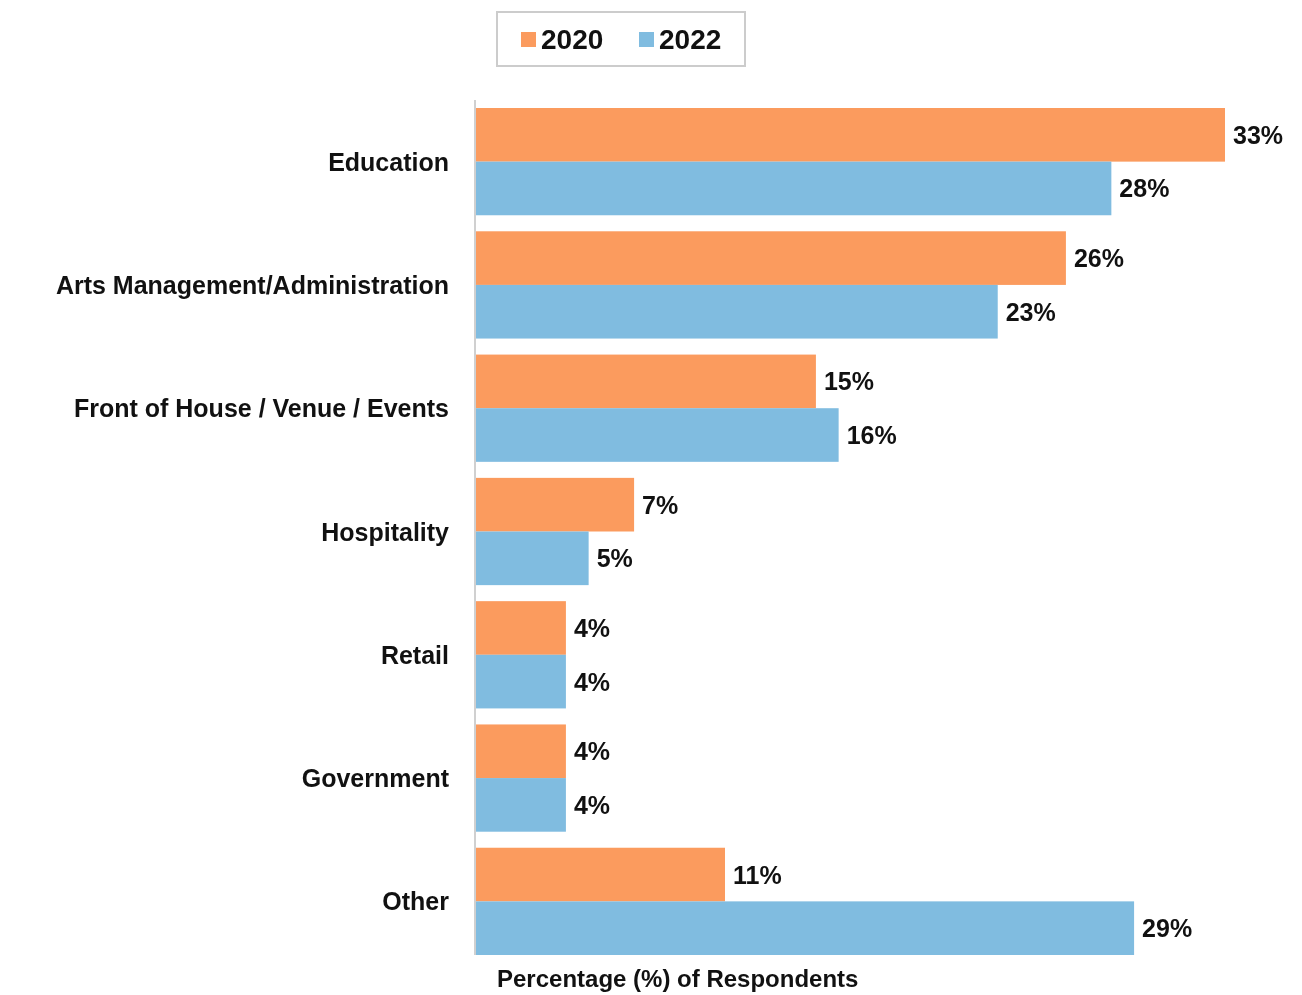 The height and width of the screenshot is (995, 1302). I want to click on legend-label: 2020, so click(572, 39).